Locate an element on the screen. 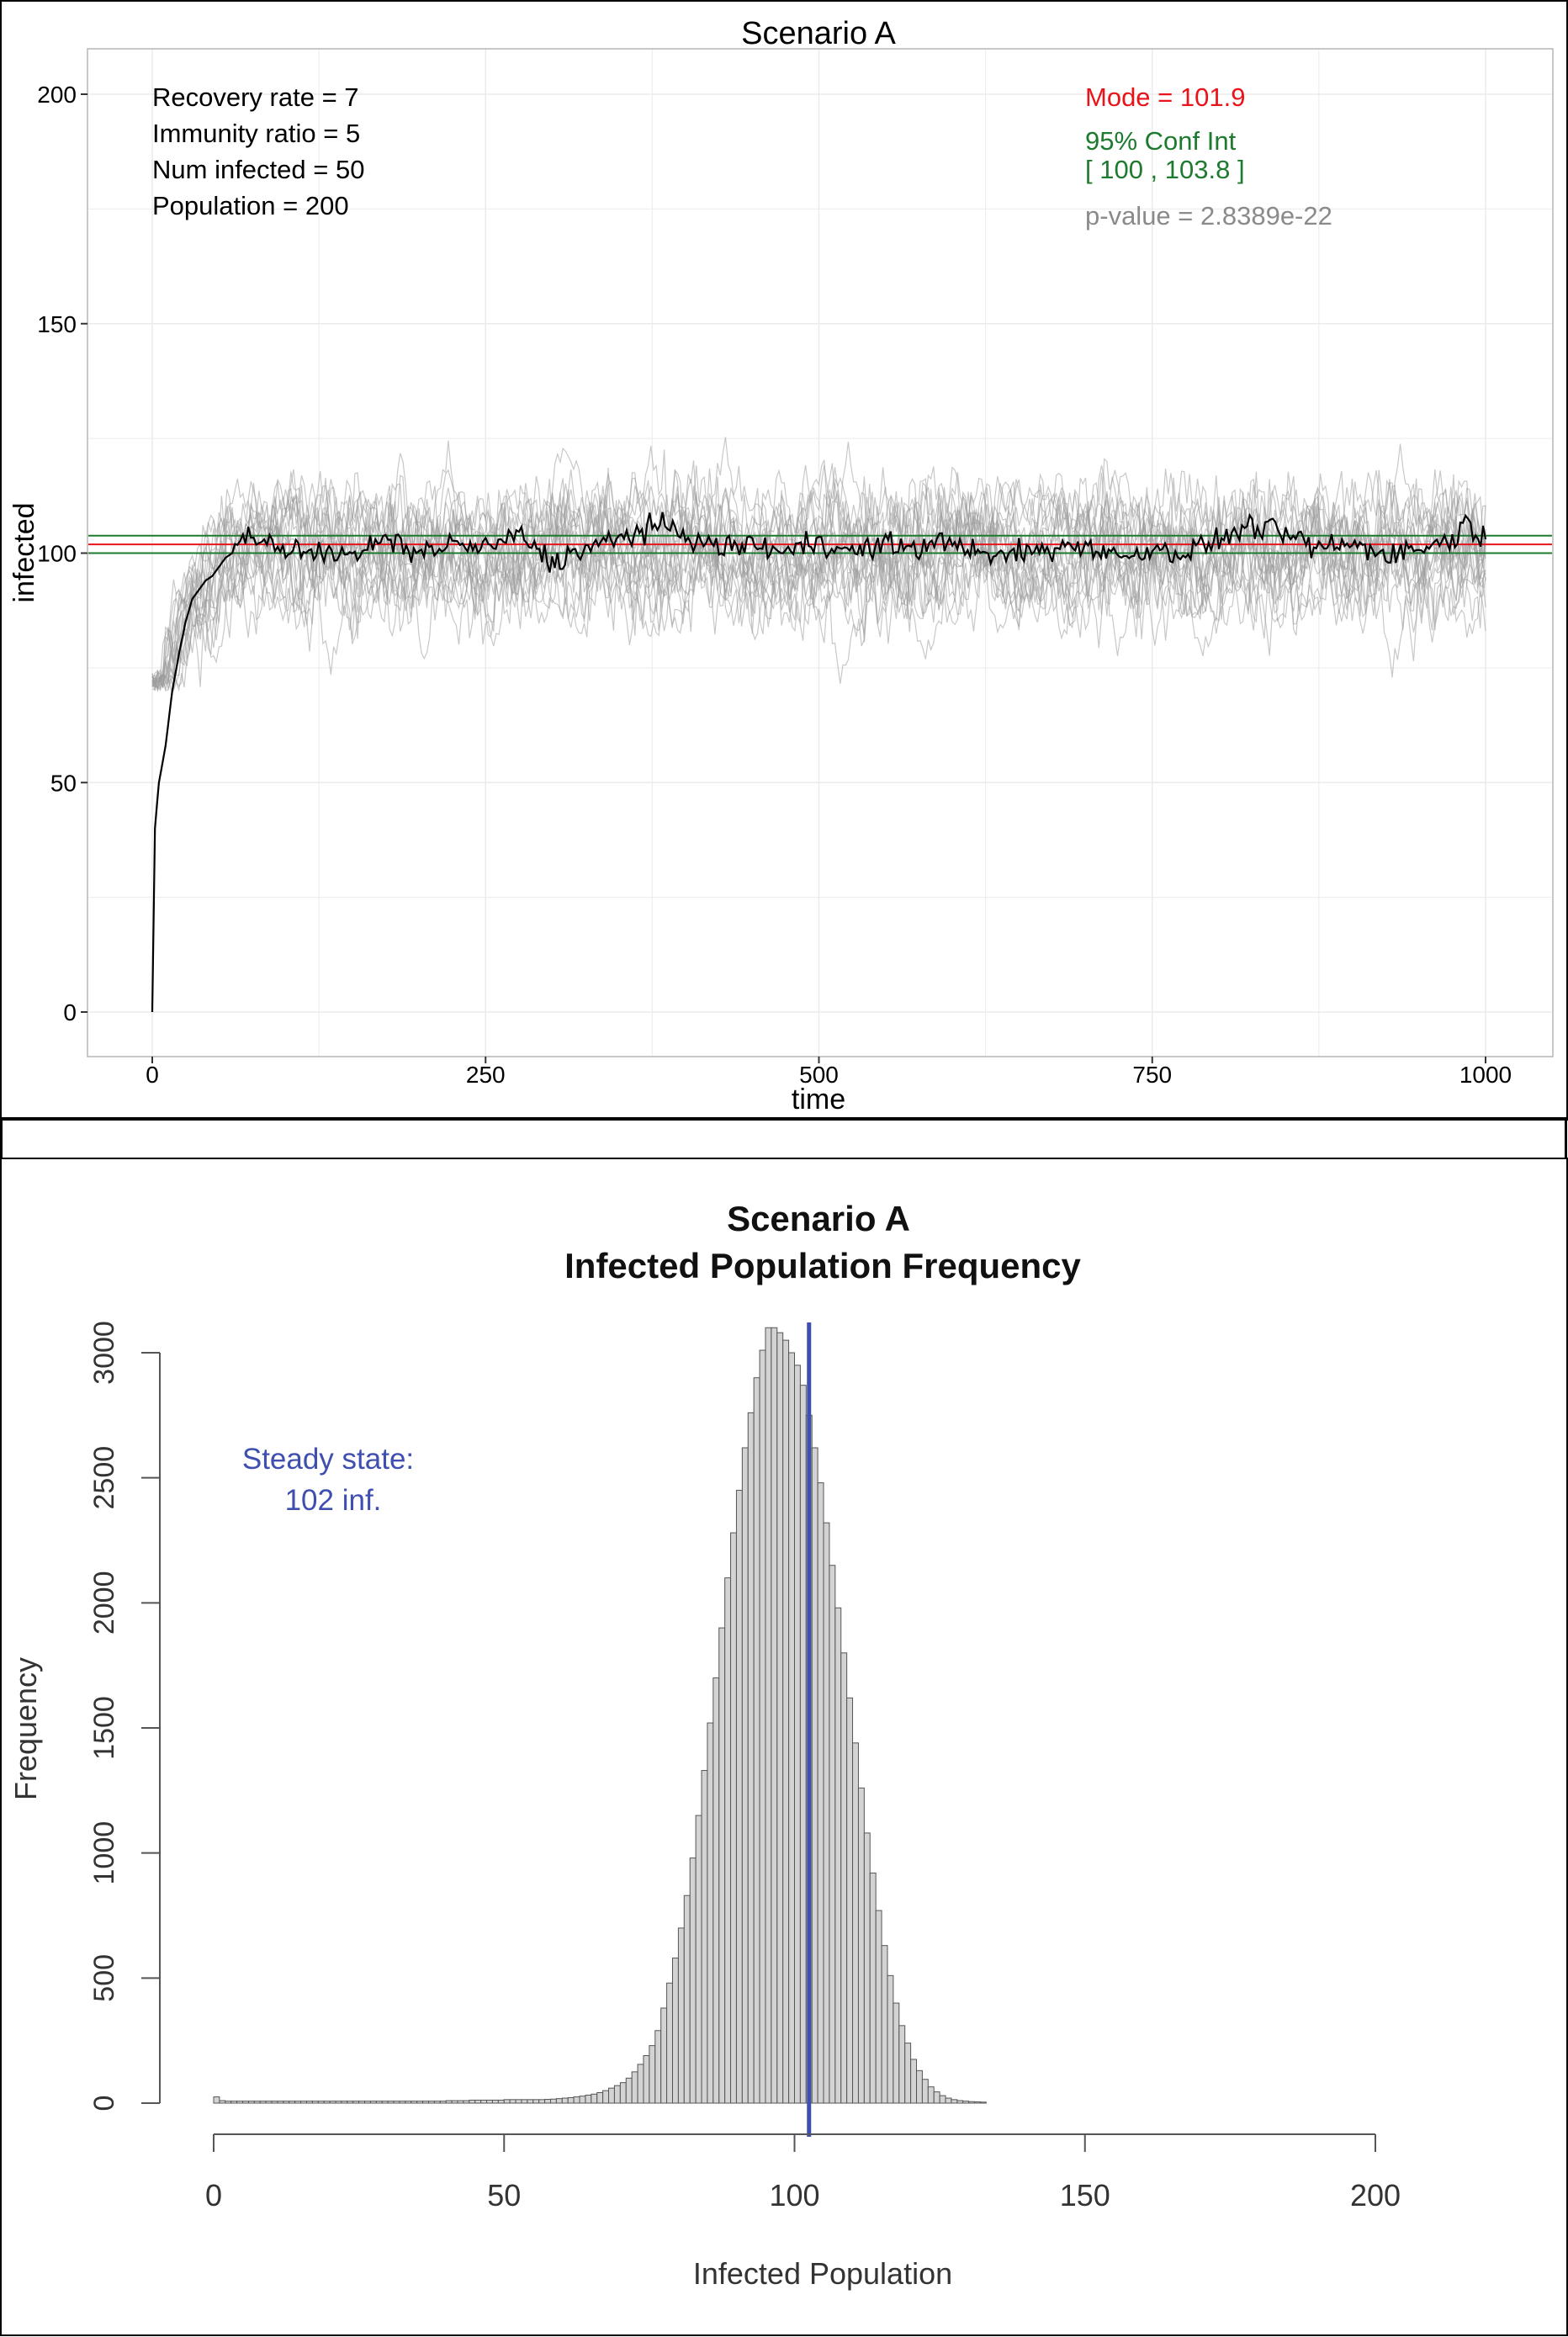 This screenshot has width=1568, height=2337. top-title: Scenario A is located at coordinates (818, 33).